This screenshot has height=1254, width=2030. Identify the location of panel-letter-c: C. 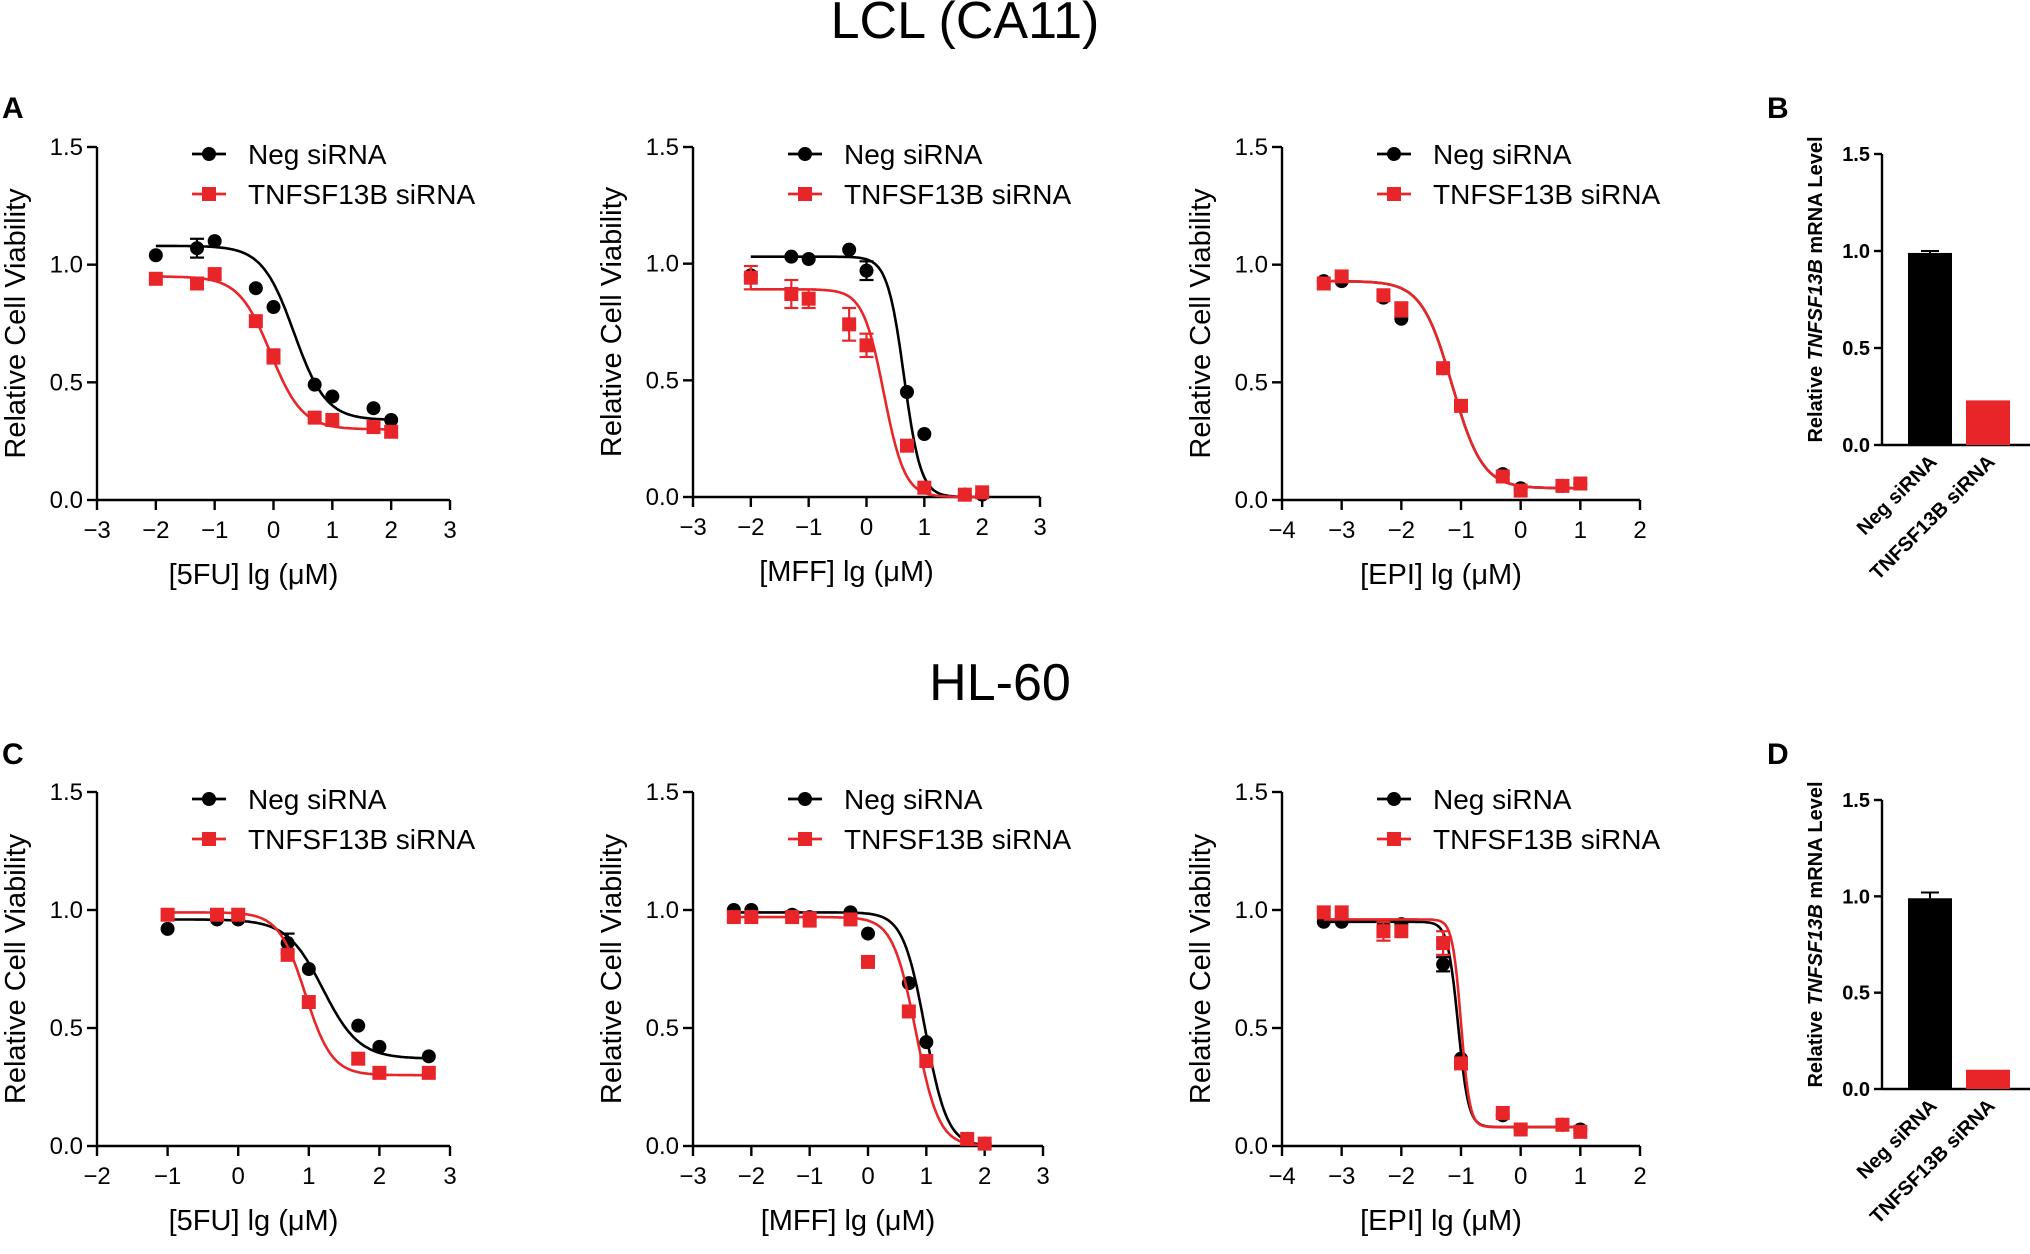
(13, 754).